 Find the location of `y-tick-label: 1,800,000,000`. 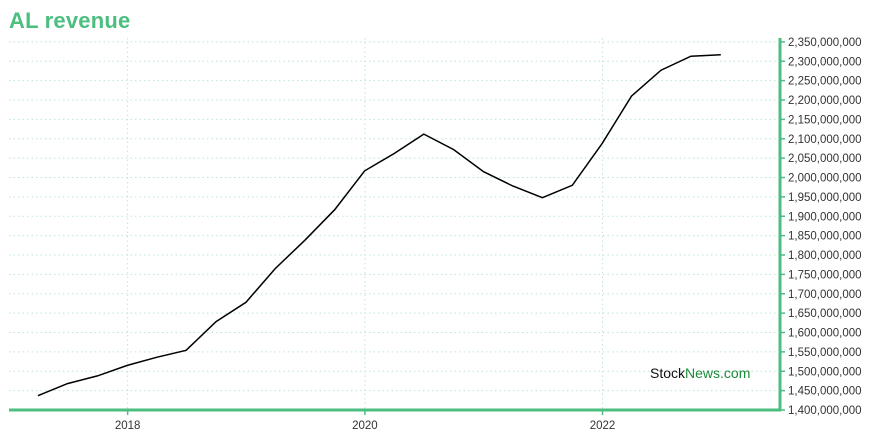

y-tick-label: 1,800,000,000 is located at coordinates (825, 256).